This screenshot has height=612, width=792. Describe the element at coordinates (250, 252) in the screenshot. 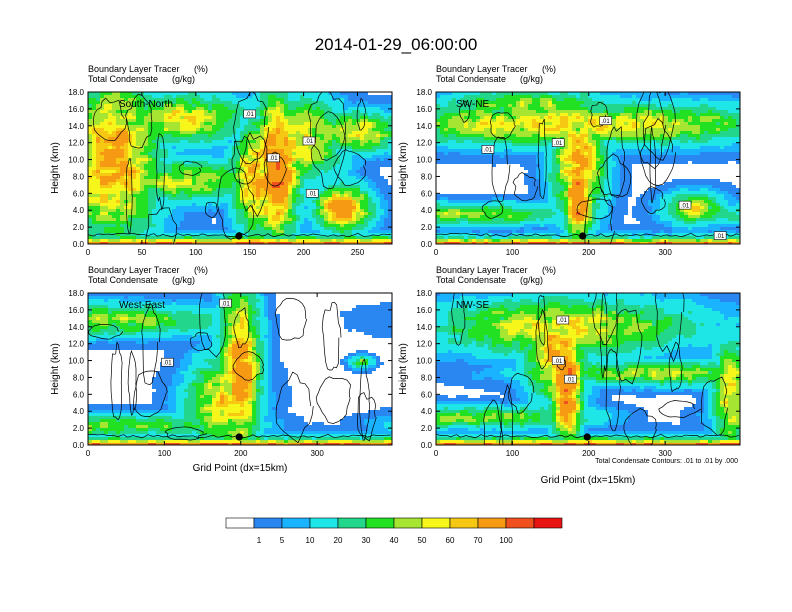

I see `x-tick-label: 150` at that location.